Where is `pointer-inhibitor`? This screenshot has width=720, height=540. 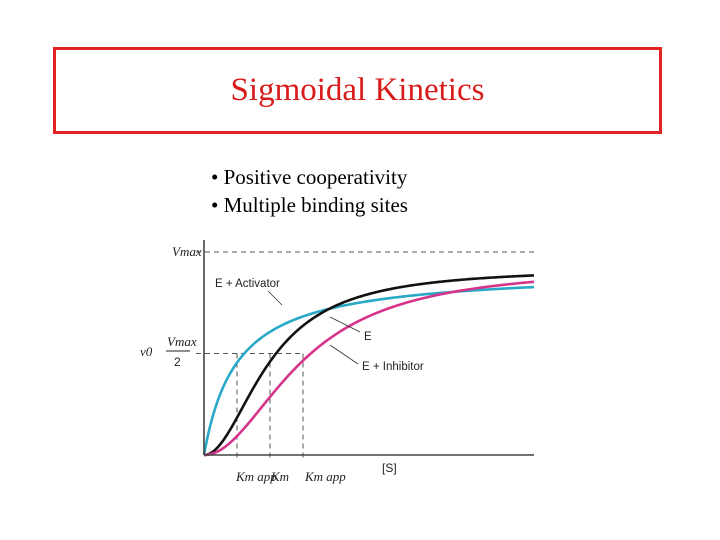 pointer-inhibitor is located at coordinates (344, 354).